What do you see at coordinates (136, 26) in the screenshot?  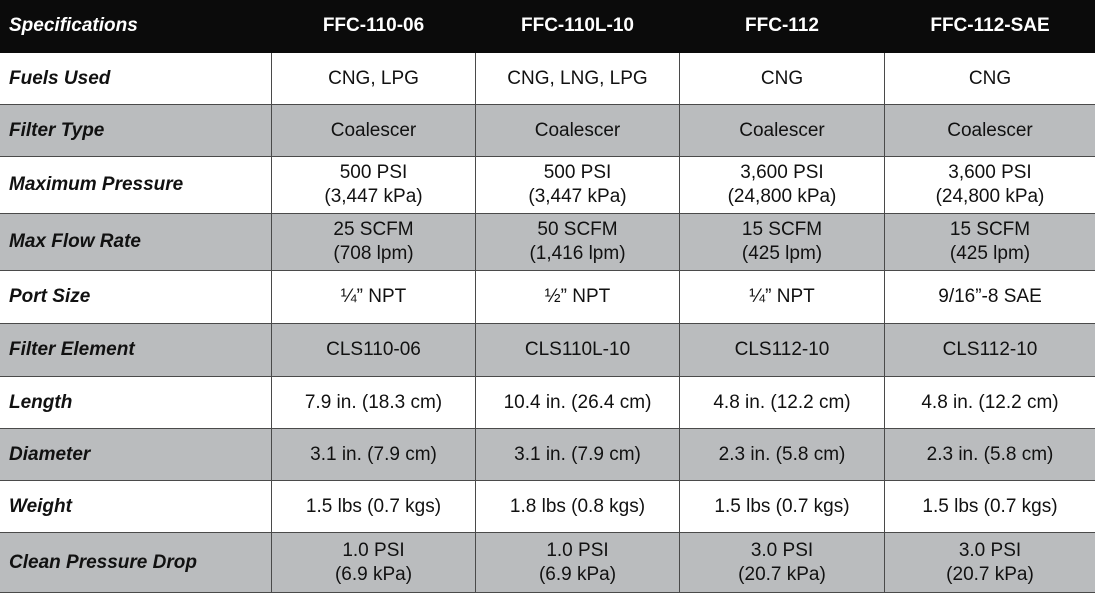 I see `header-label: Specifications` at bounding box center [136, 26].